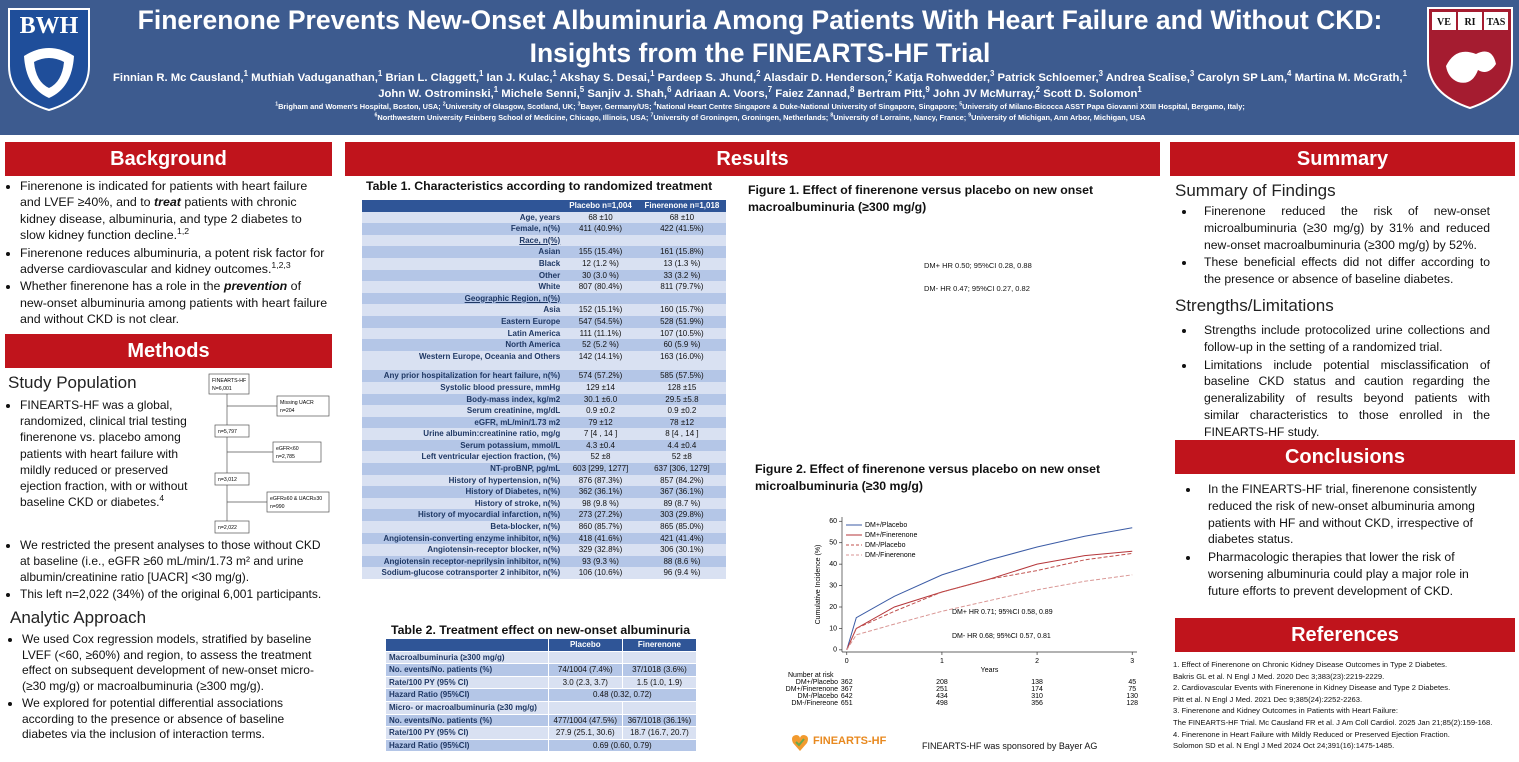 The height and width of the screenshot is (762, 1519). What do you see at coordinates (669, 90) in the screenshot?
I see `affiliation-number: 6` at bounding box center [669, 90].